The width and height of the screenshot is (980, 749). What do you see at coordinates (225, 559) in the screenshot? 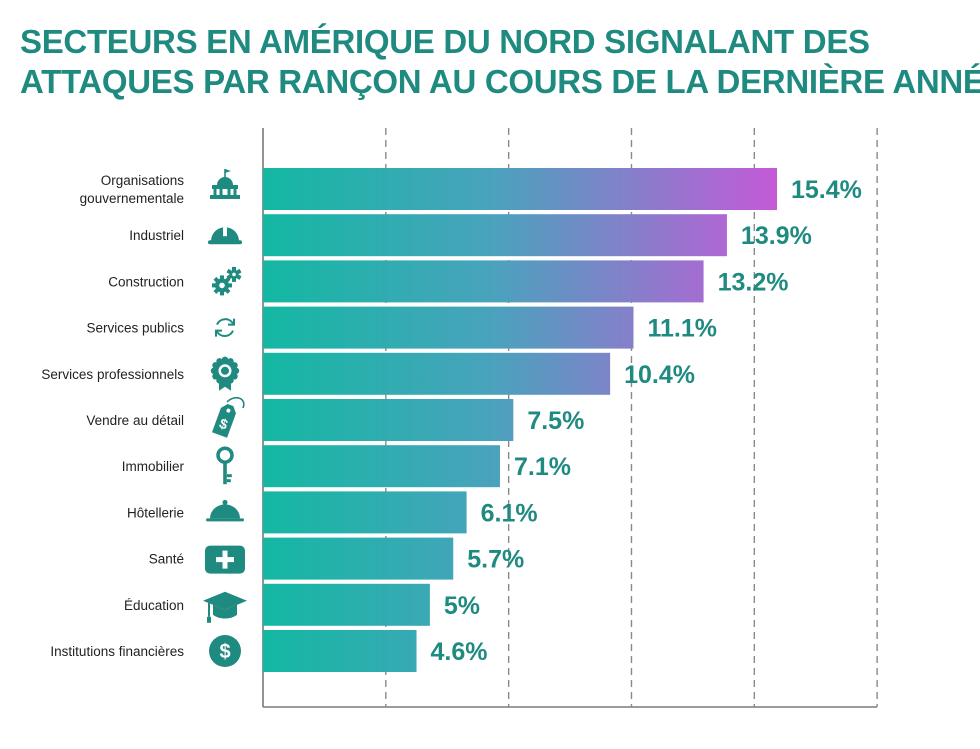
I see `medical-kit-icon` at bounding box center [225, 559].